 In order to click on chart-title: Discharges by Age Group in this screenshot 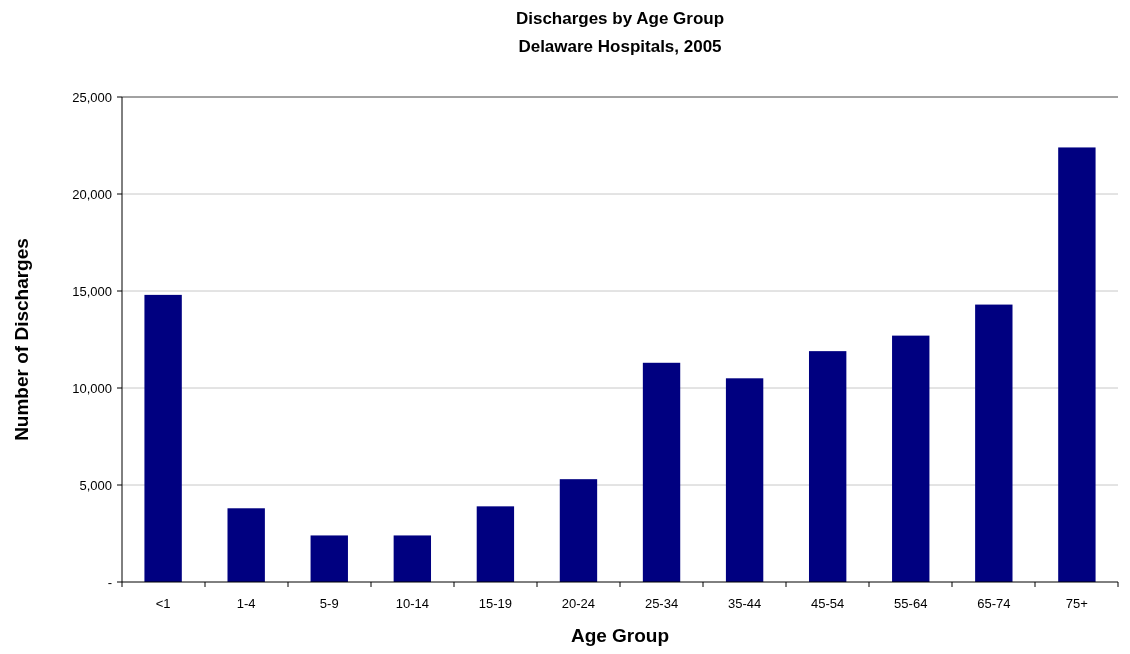, I will do `click(620, 18)`.